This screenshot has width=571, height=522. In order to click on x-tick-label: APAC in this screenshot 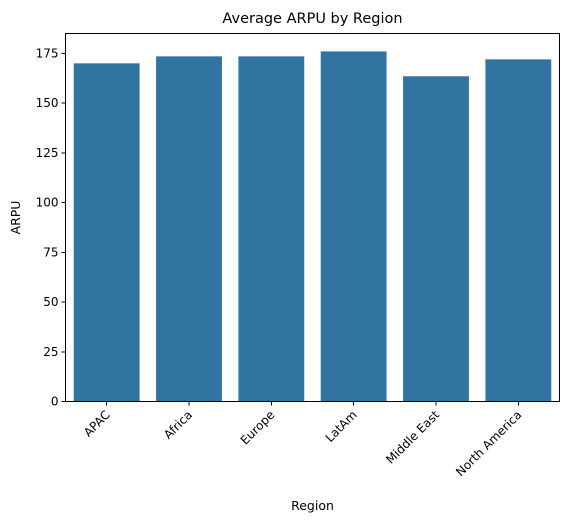, I will do `click(97, 424)`.